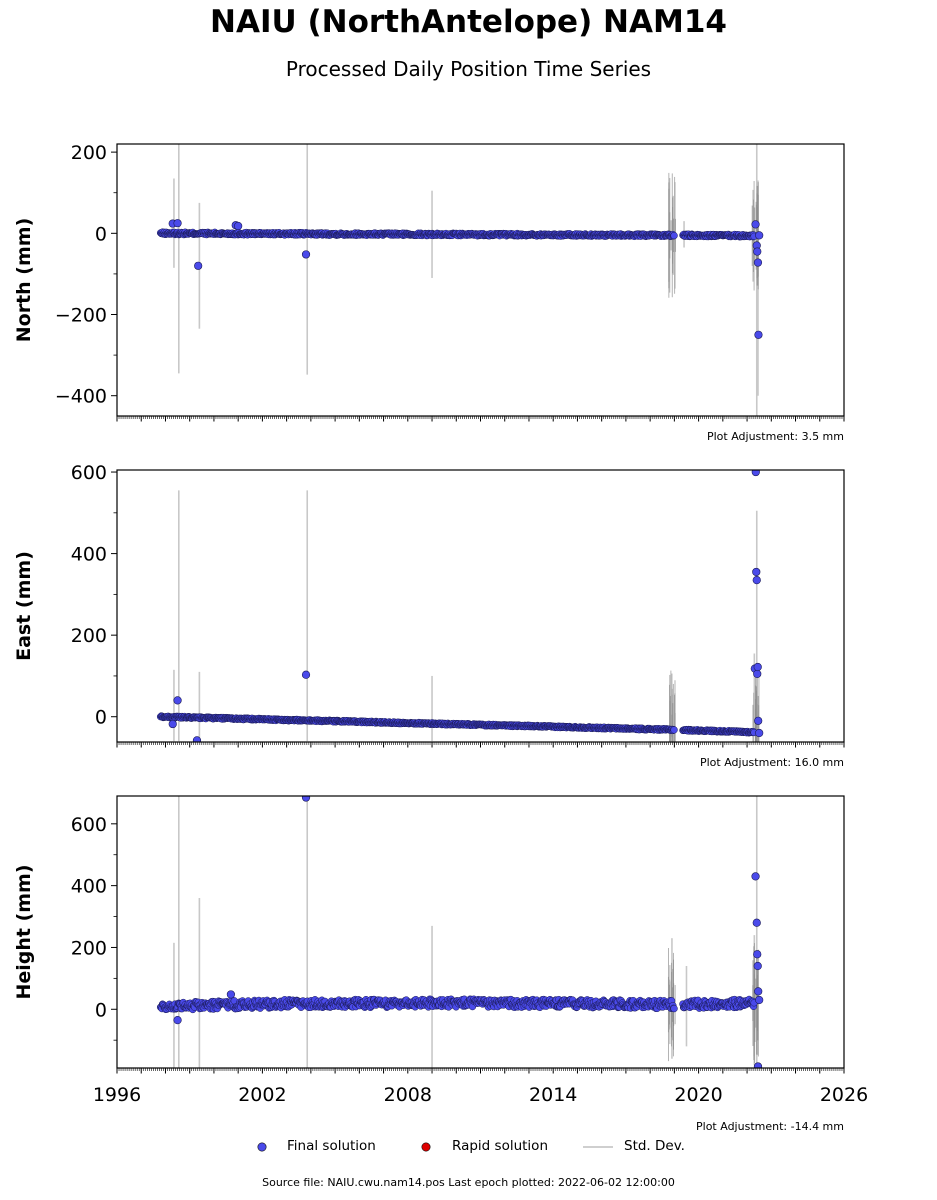 The image size is (937, 1200). What do you see at coordinates (89, 825) in the screenshot?
I see `height-y-tick-label: 600` at bounding box center [89, 825].